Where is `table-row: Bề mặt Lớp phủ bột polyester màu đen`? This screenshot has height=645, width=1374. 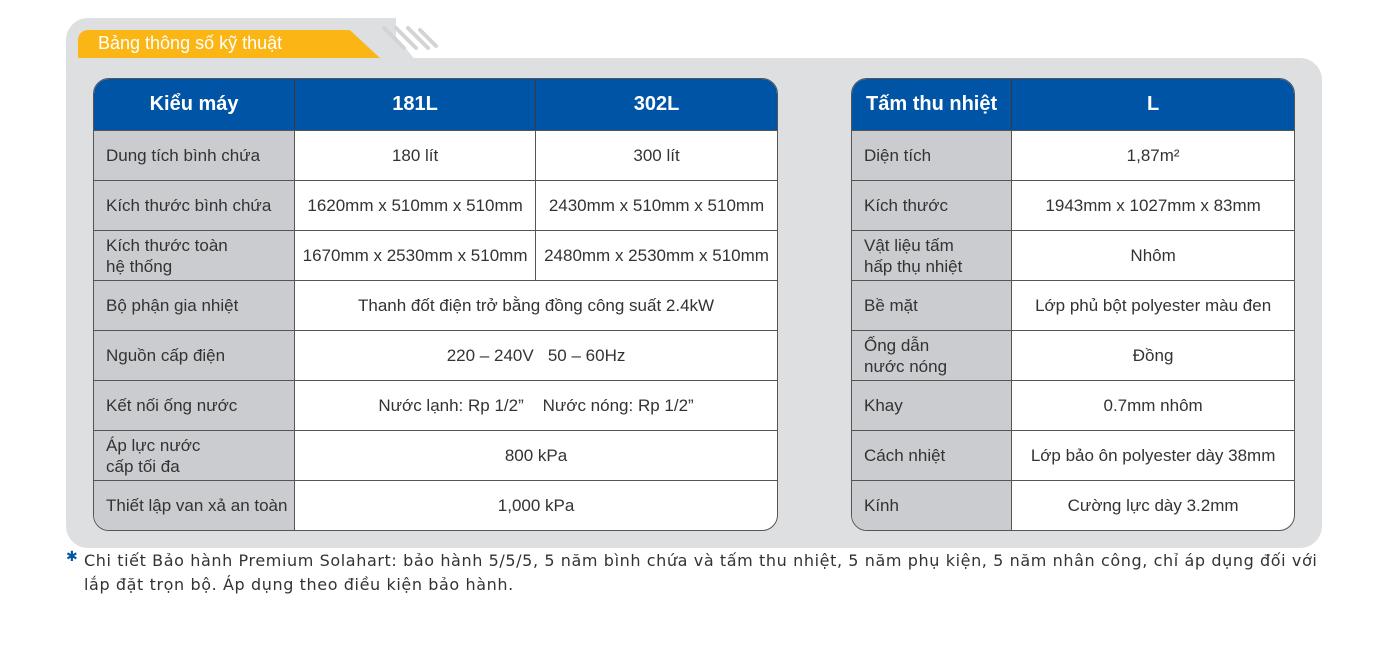 table-row: Bề mặt Lớp phủ bột polyester màu đen is located at coordinates (1073, 305).